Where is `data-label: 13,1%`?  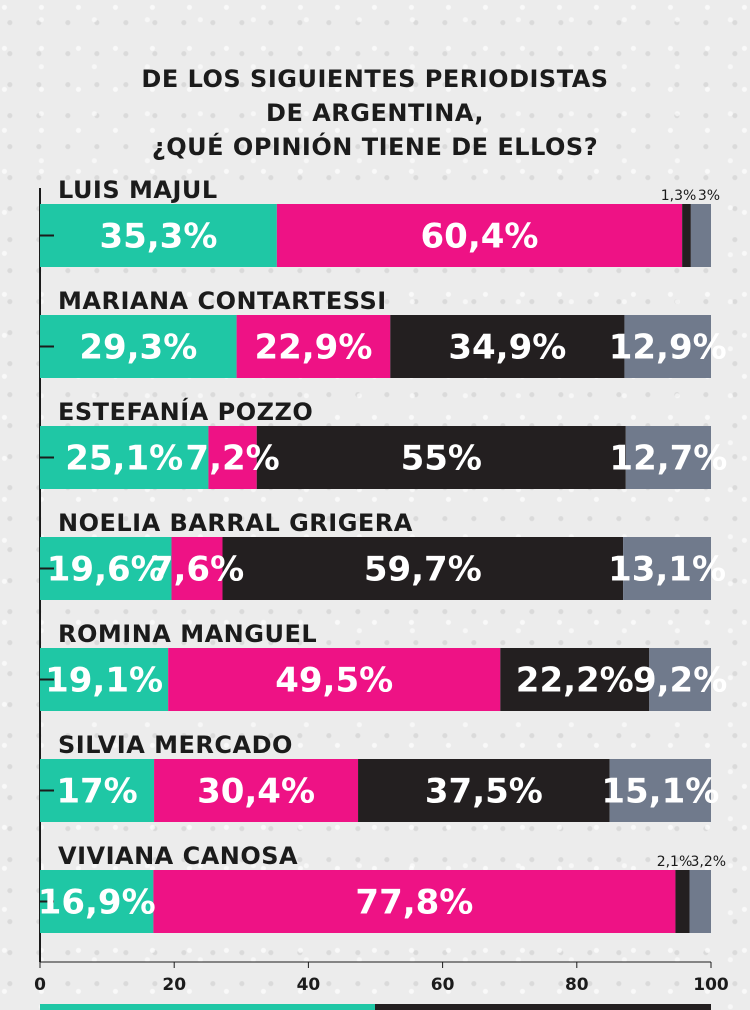
data-label: 13,1% is located at coordinates (667, 570).